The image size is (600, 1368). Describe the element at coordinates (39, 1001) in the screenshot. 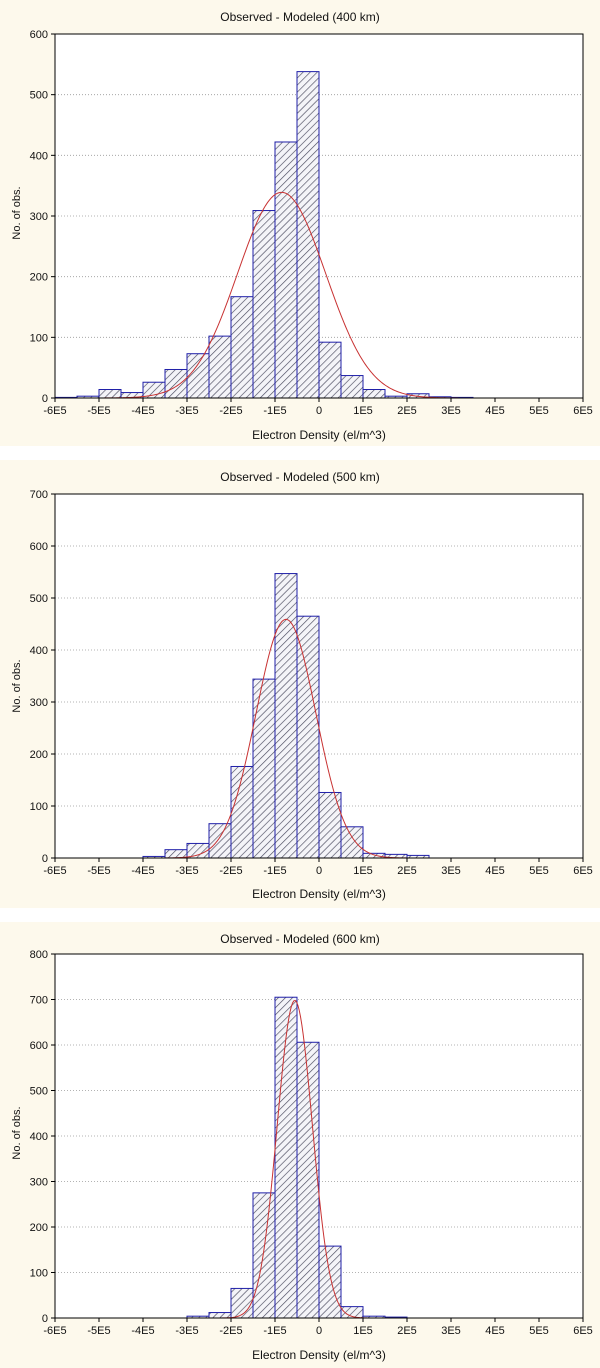

I see `y-tick-label: 700` at that location.